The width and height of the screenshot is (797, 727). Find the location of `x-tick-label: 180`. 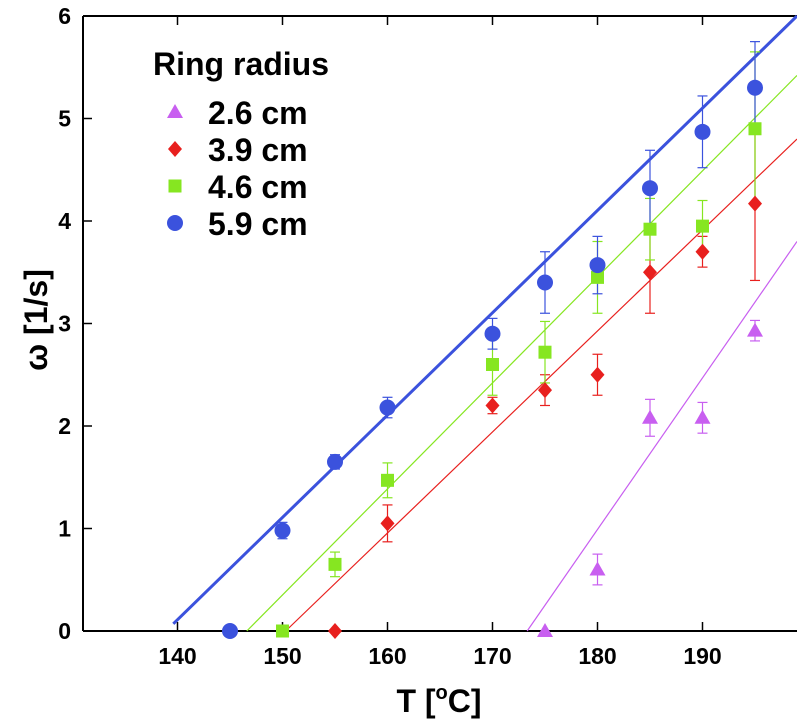

x-tick-label: 180 is located at coordinates (597, 656).